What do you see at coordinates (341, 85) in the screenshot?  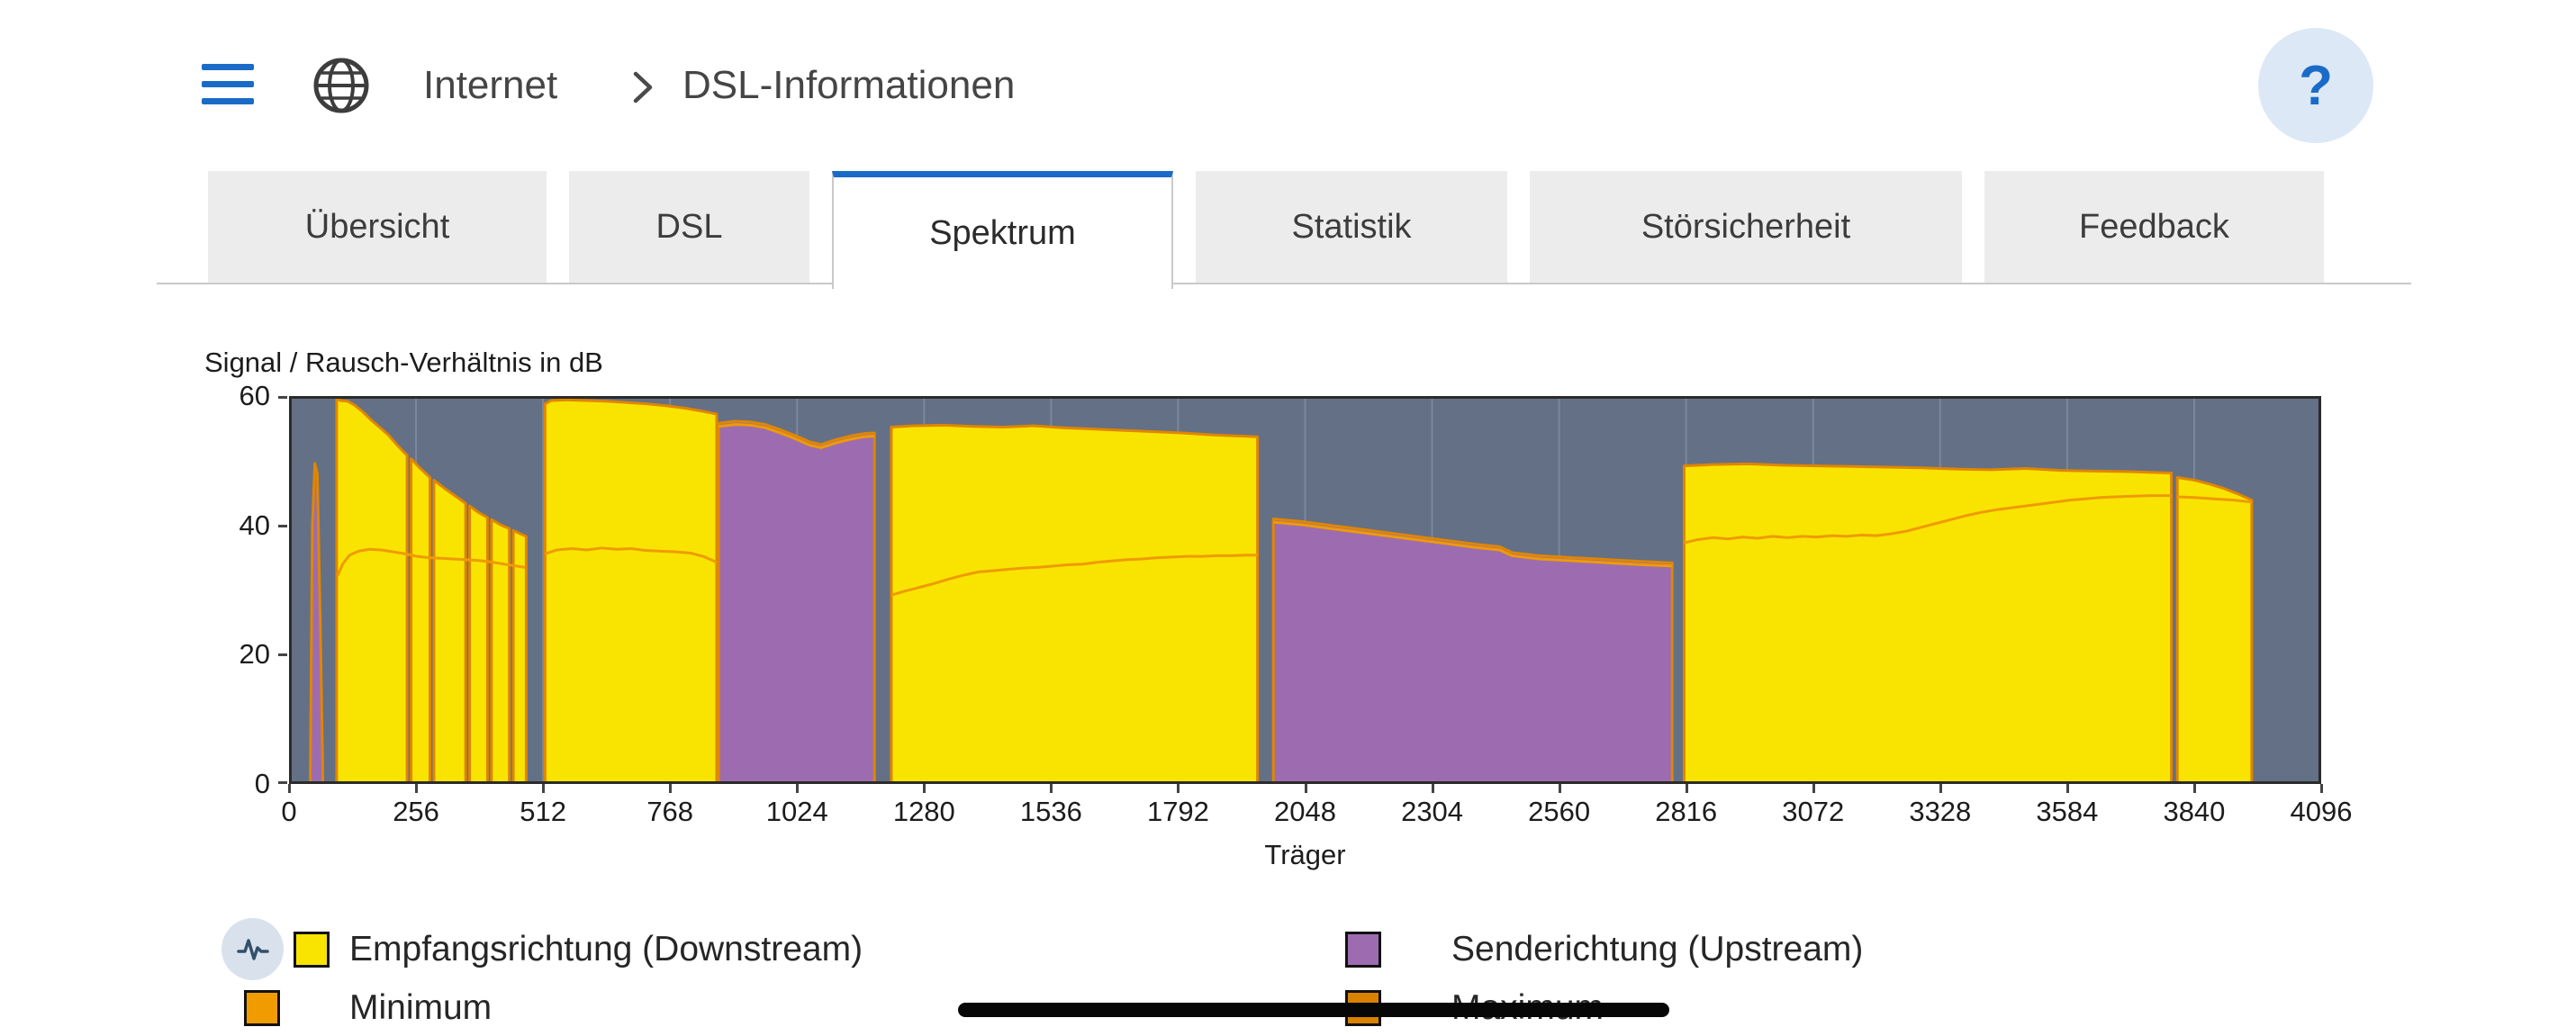 I see `globe-icon` at bounding box center [341, 85].